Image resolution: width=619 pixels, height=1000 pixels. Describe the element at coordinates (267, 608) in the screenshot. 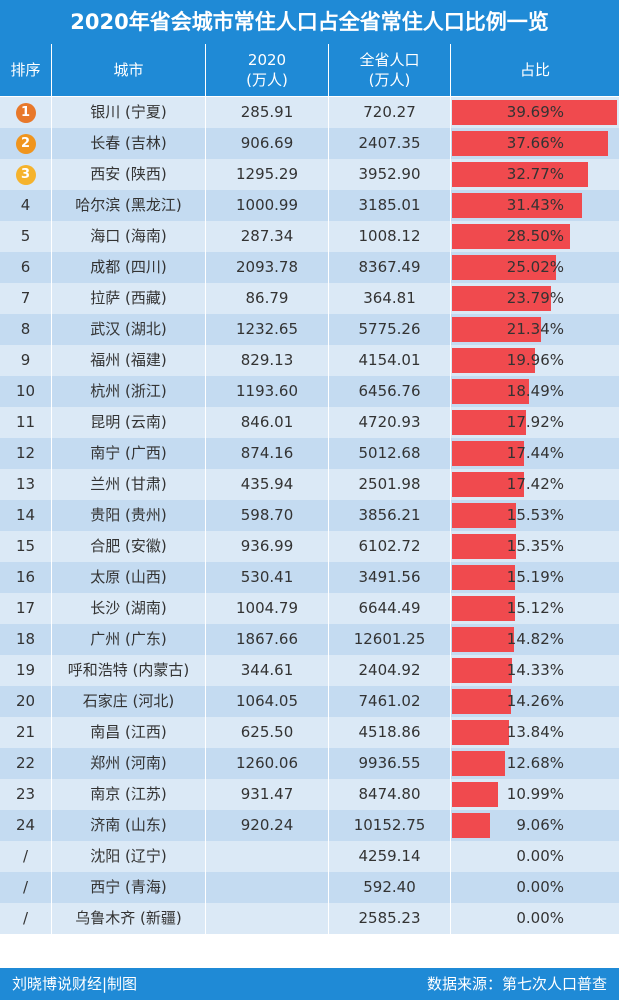

I see `pop2020-cell: 1004.79` at that location.